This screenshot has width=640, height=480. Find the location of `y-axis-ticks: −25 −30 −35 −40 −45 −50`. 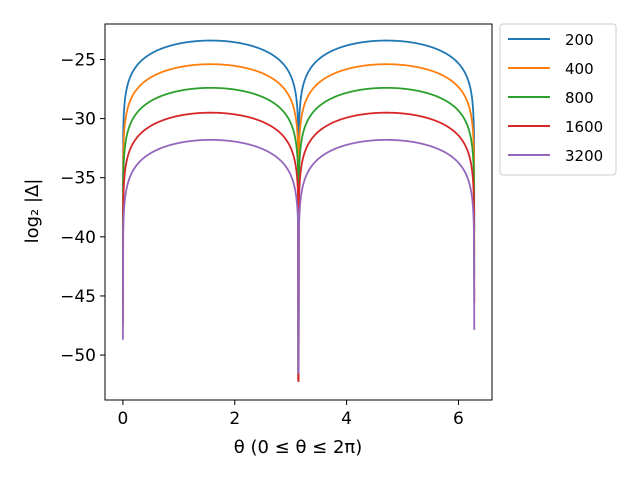

y-axis-ticks: −25 −30 −35 −40 −45 −50 is located at coordinates (82, 208).